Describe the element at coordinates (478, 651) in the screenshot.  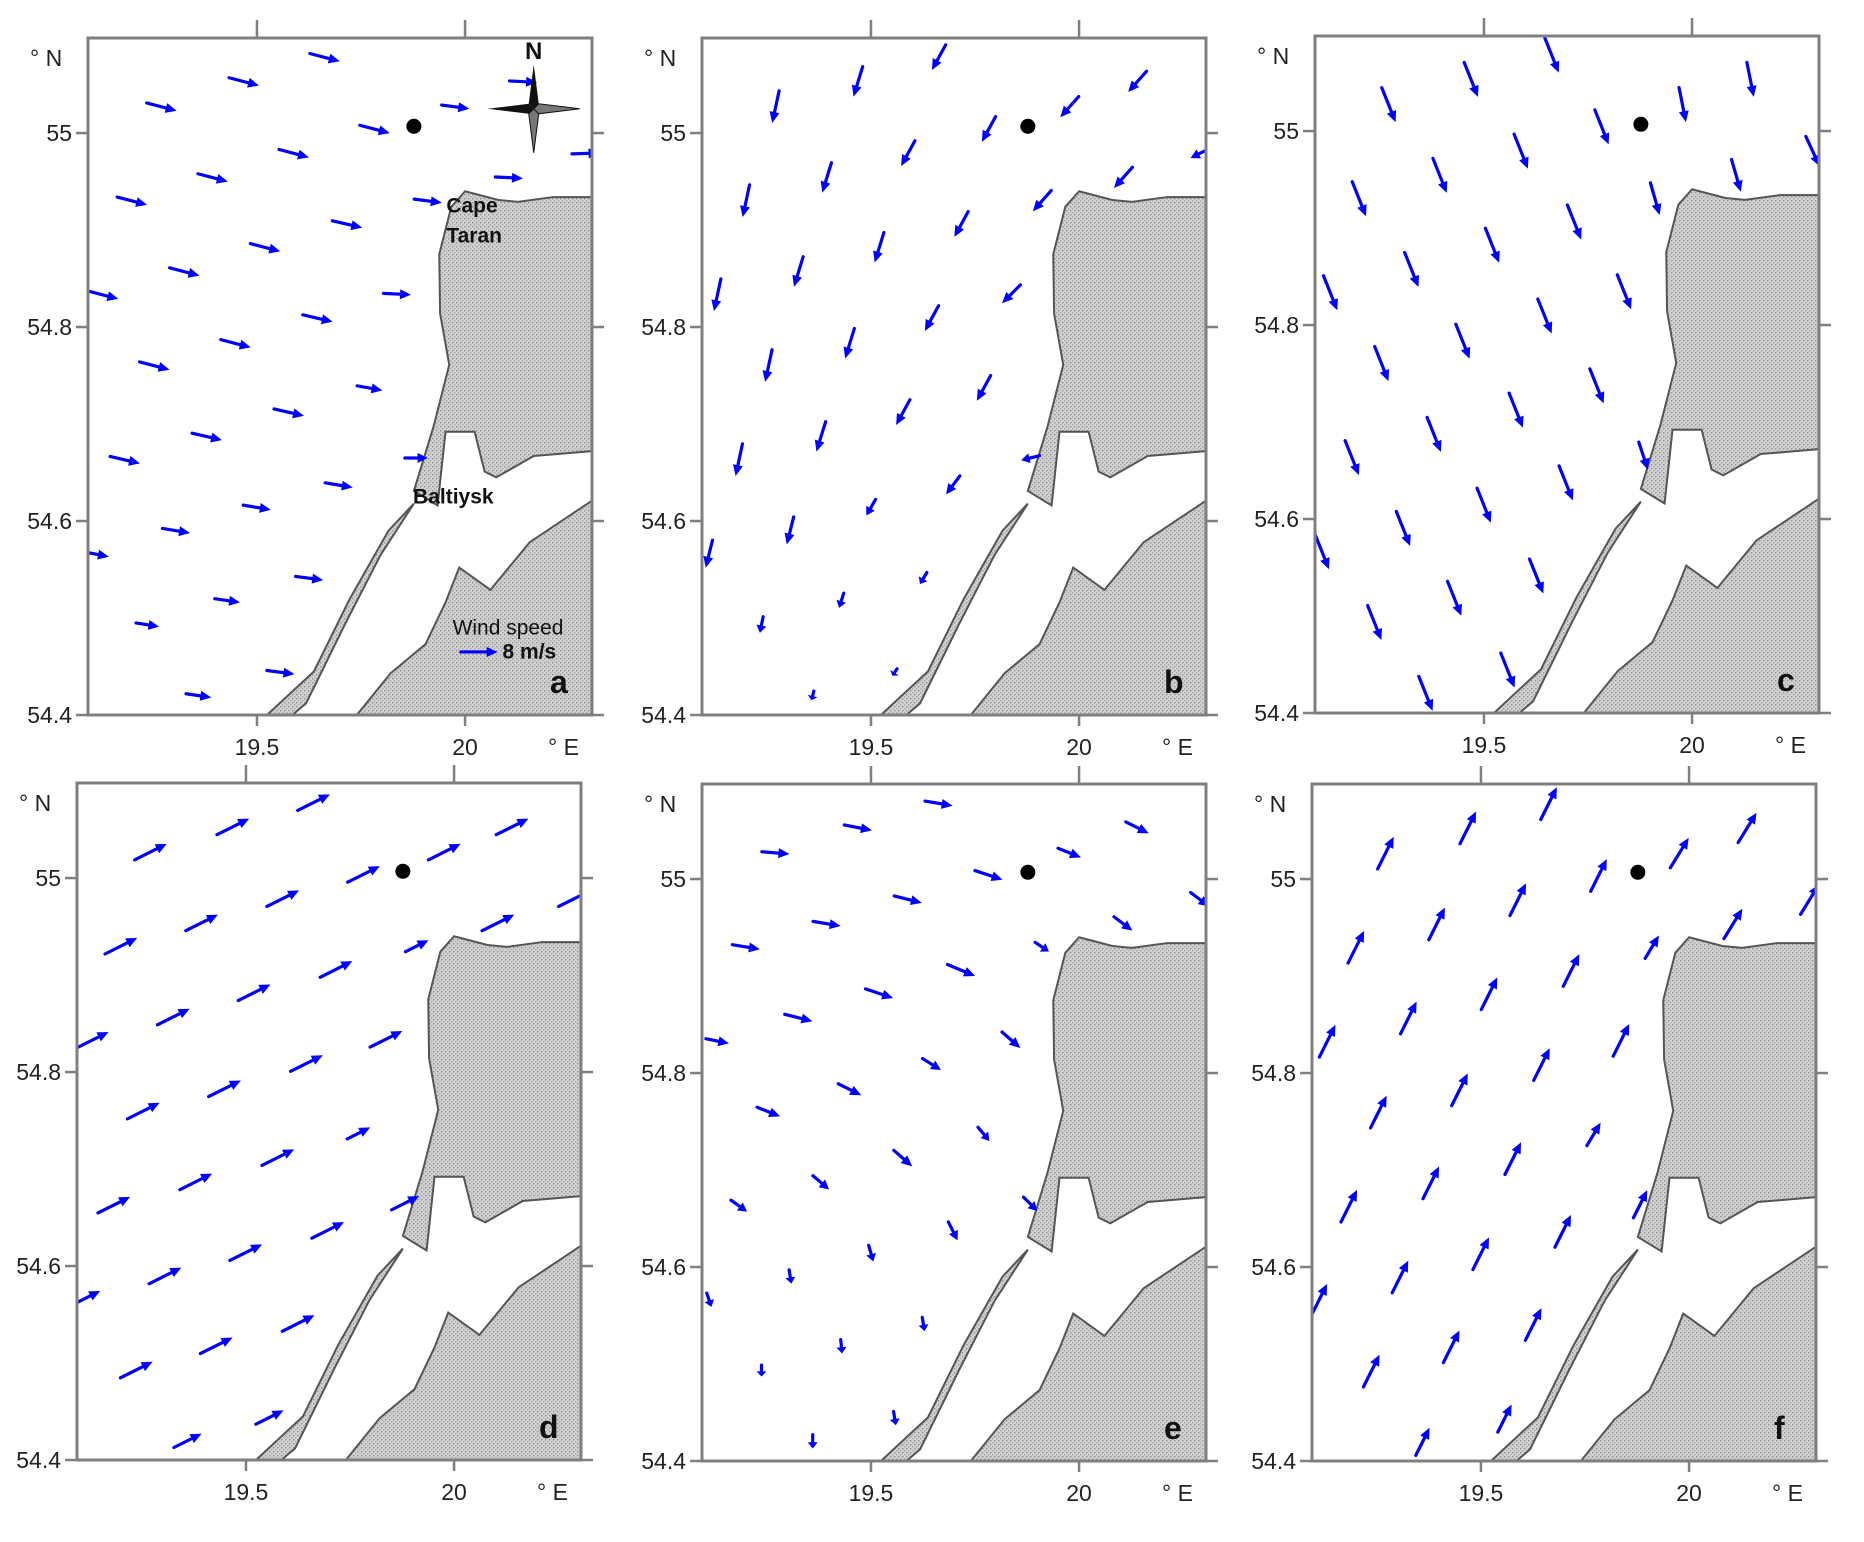
I see `legend-arrow` at that location.